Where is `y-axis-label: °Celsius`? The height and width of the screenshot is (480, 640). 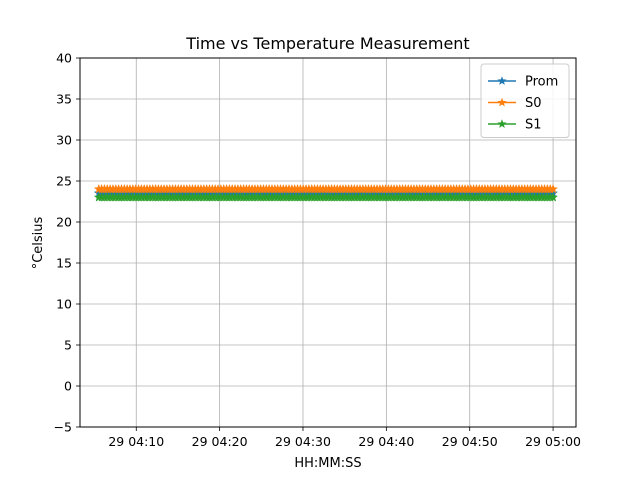
y-axis-label: °Celsius is located at coordinates (38, 242).